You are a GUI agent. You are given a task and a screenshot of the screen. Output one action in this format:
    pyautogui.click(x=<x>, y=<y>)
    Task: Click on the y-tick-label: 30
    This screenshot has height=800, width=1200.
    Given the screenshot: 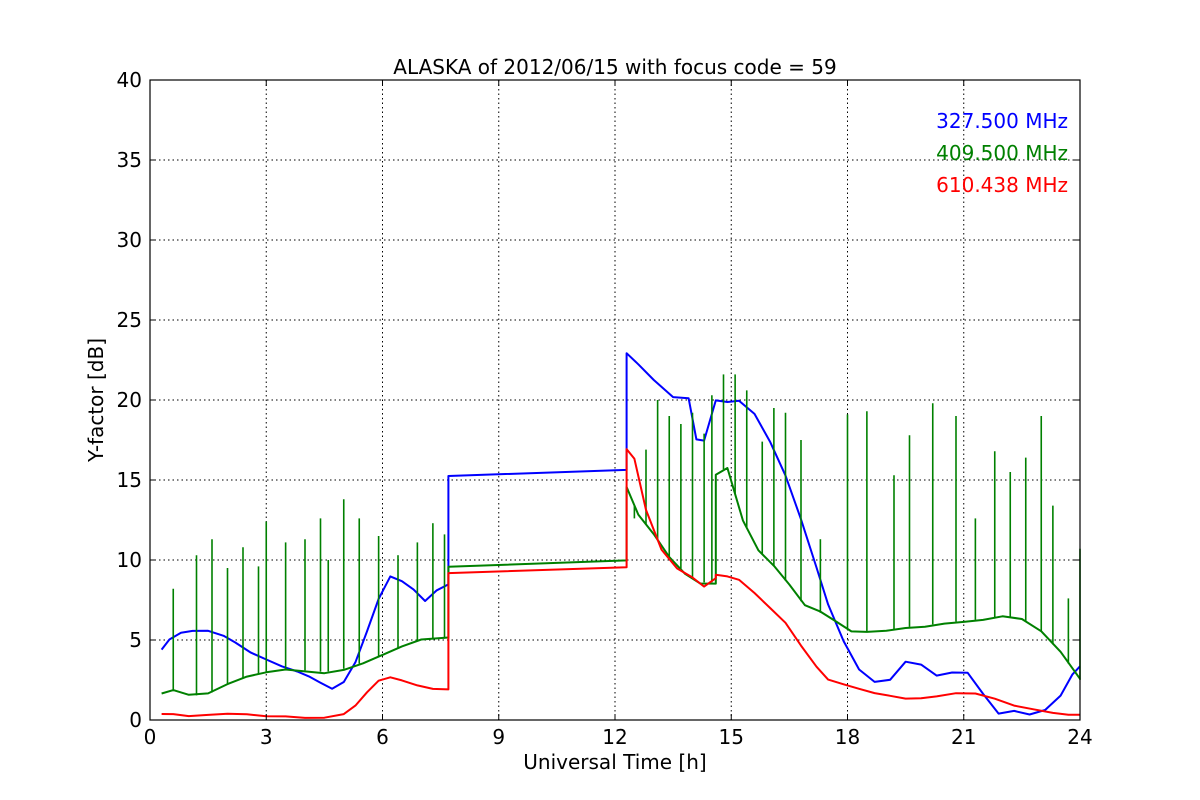 What is the action you would take?
    pyautogui.click(x=129, y=240)
    